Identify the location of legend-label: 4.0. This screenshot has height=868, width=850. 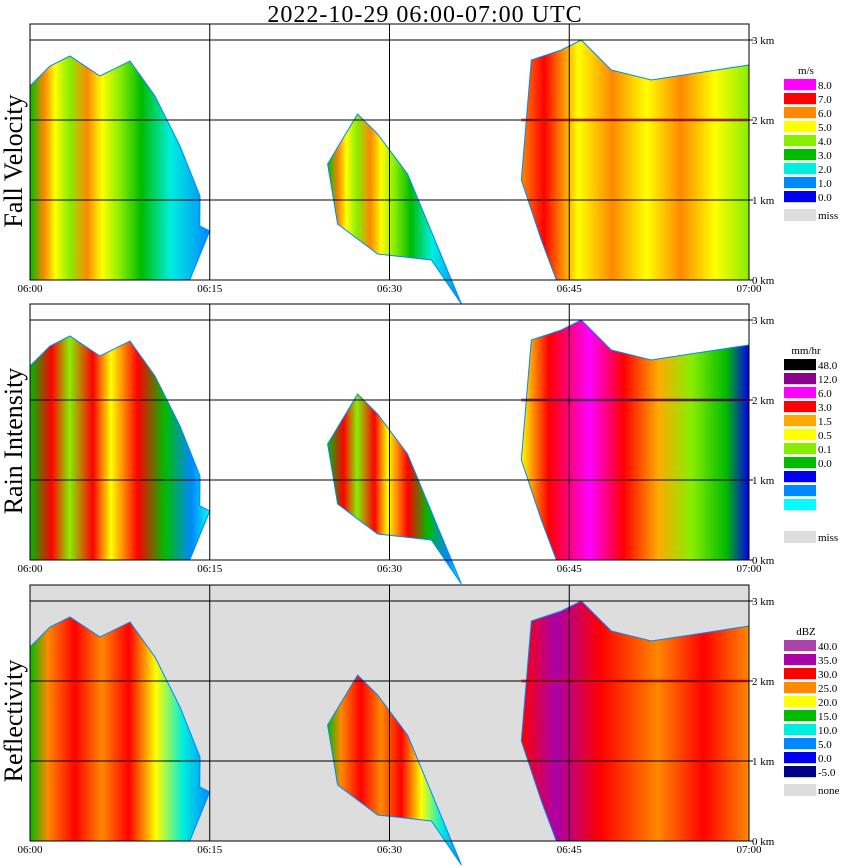
(825, 142).